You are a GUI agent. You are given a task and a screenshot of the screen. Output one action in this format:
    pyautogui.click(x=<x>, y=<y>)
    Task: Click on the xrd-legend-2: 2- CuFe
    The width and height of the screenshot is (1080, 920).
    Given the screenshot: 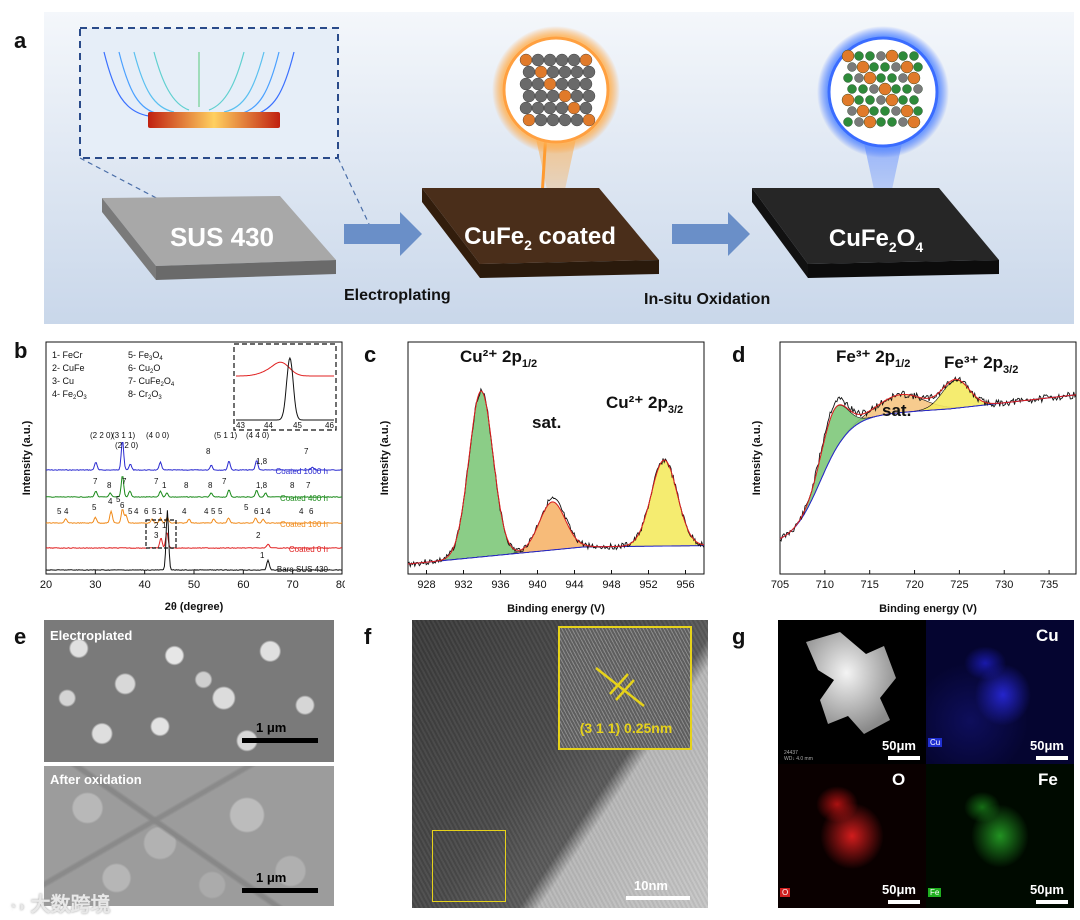 What is the action you would take?
    pyautogui.click(x=68, y=368)
    